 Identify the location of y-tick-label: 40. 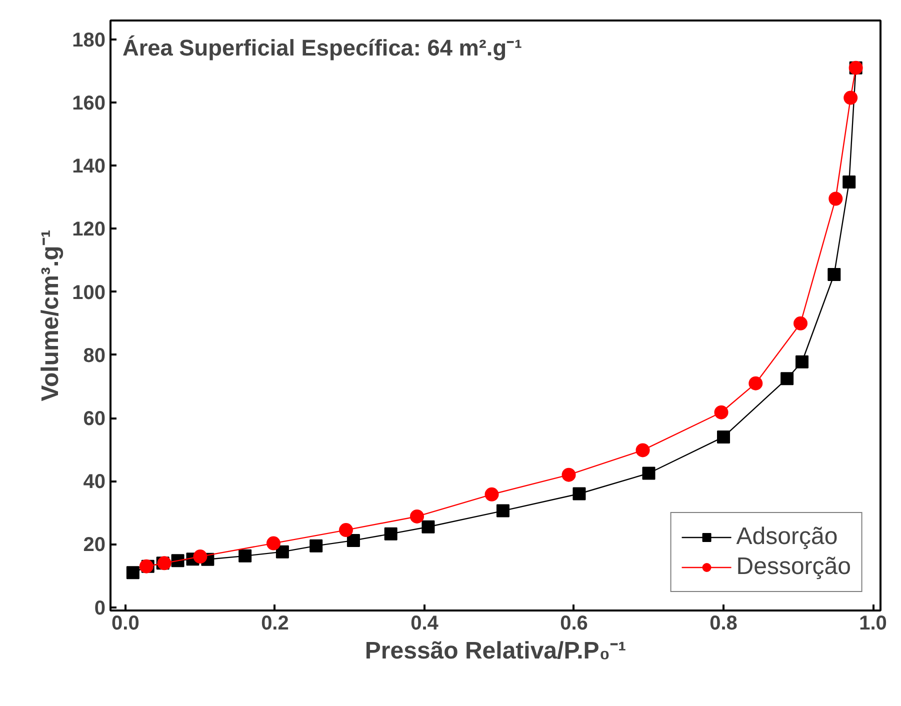
(94, 482).